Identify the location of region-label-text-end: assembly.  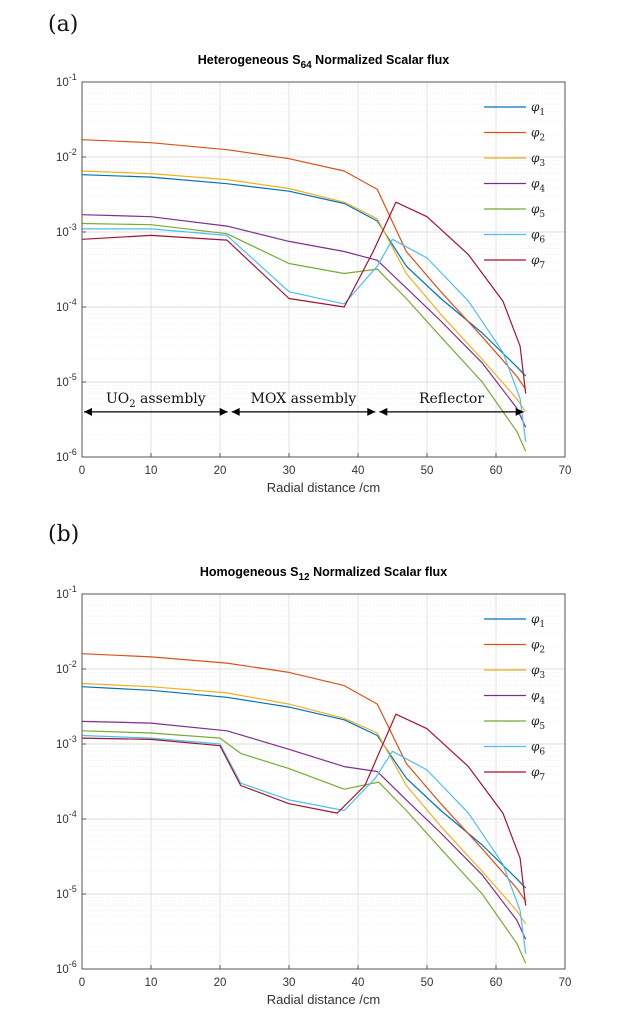
(171, 399).